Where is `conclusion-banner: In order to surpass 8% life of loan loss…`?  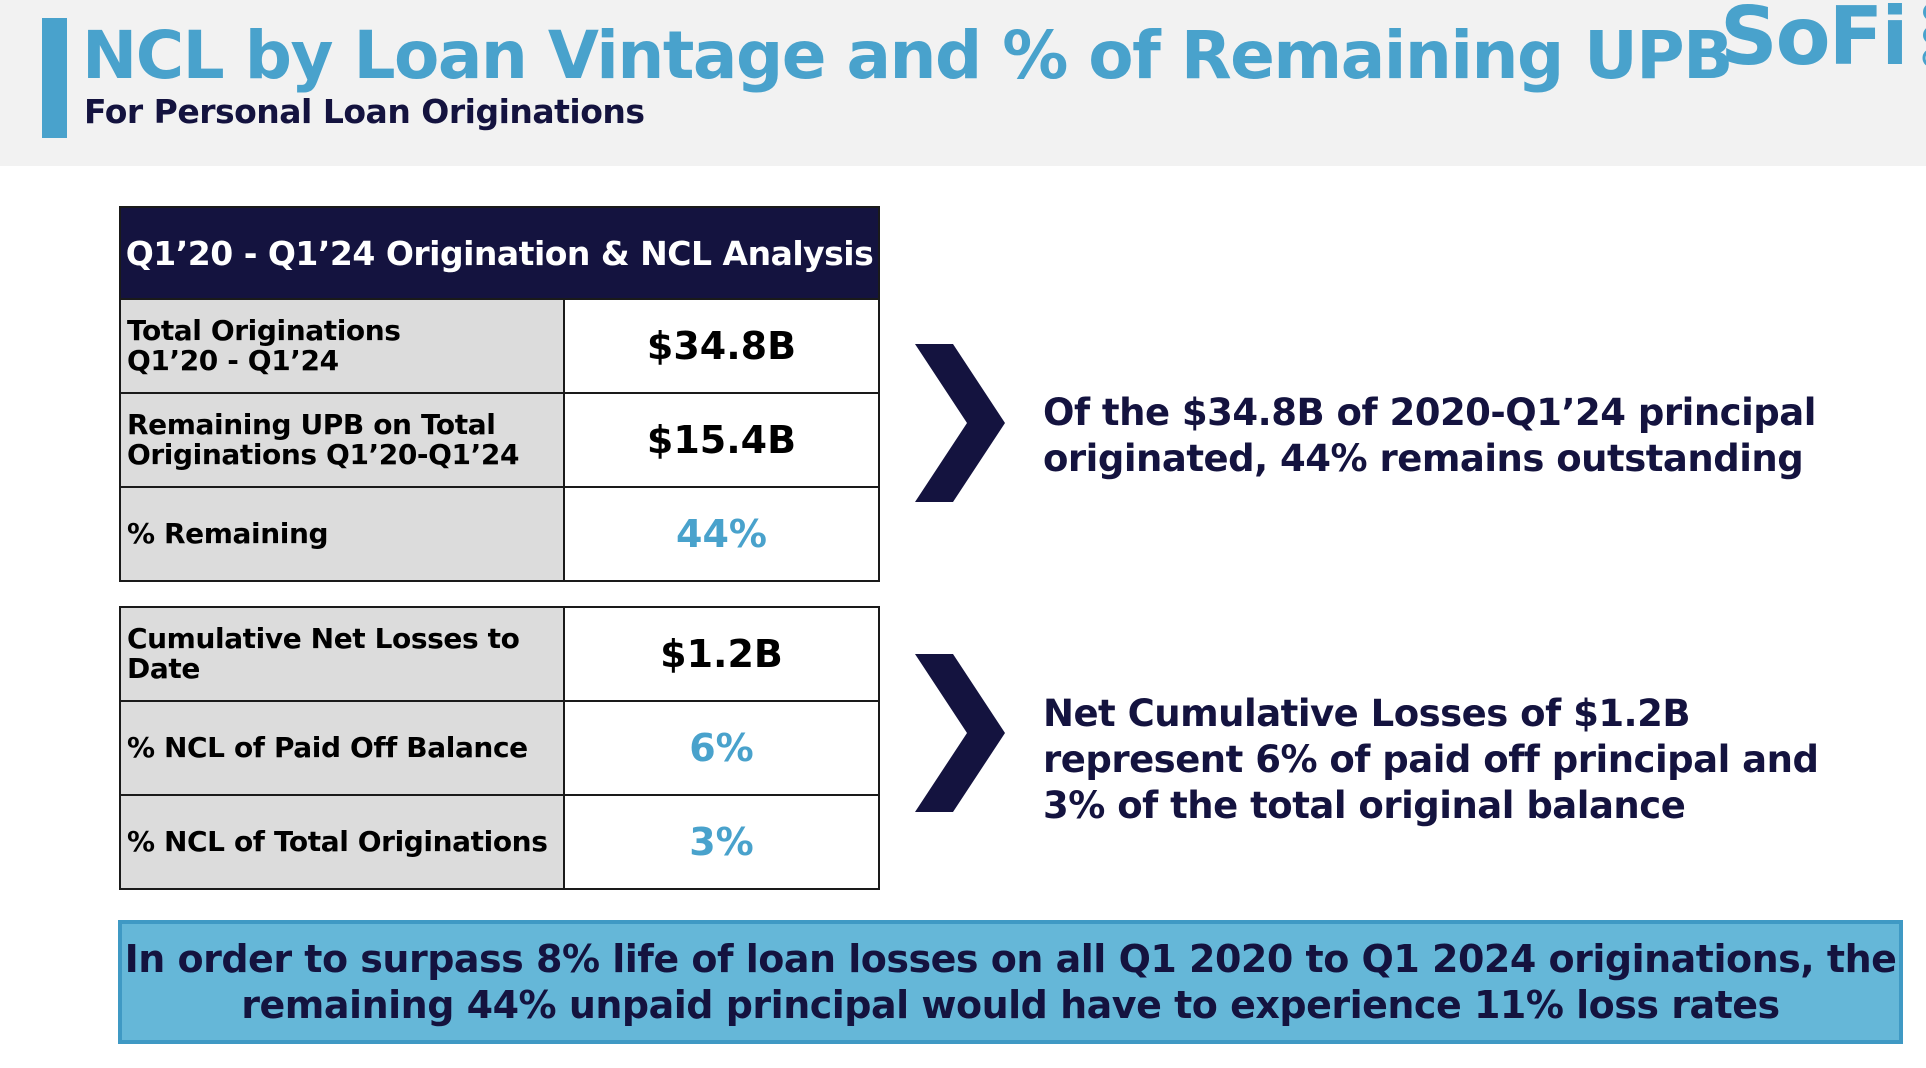
conclusion-banner: In order to surpass 8% life of loan loss… is located at coordinates (1010, 982).